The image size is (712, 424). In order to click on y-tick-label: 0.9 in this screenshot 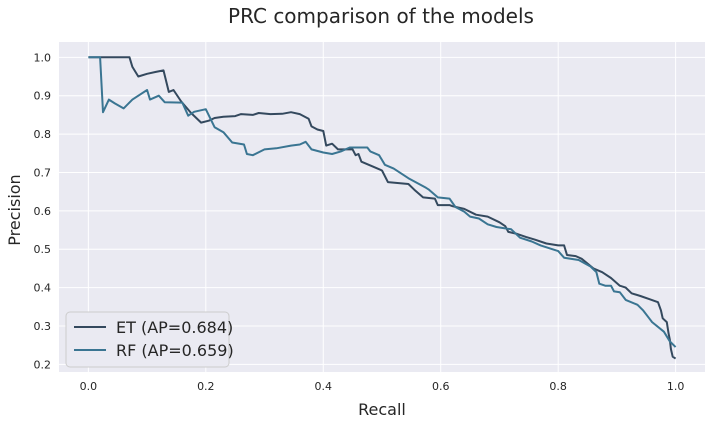, I will do `click(43, 96)`.